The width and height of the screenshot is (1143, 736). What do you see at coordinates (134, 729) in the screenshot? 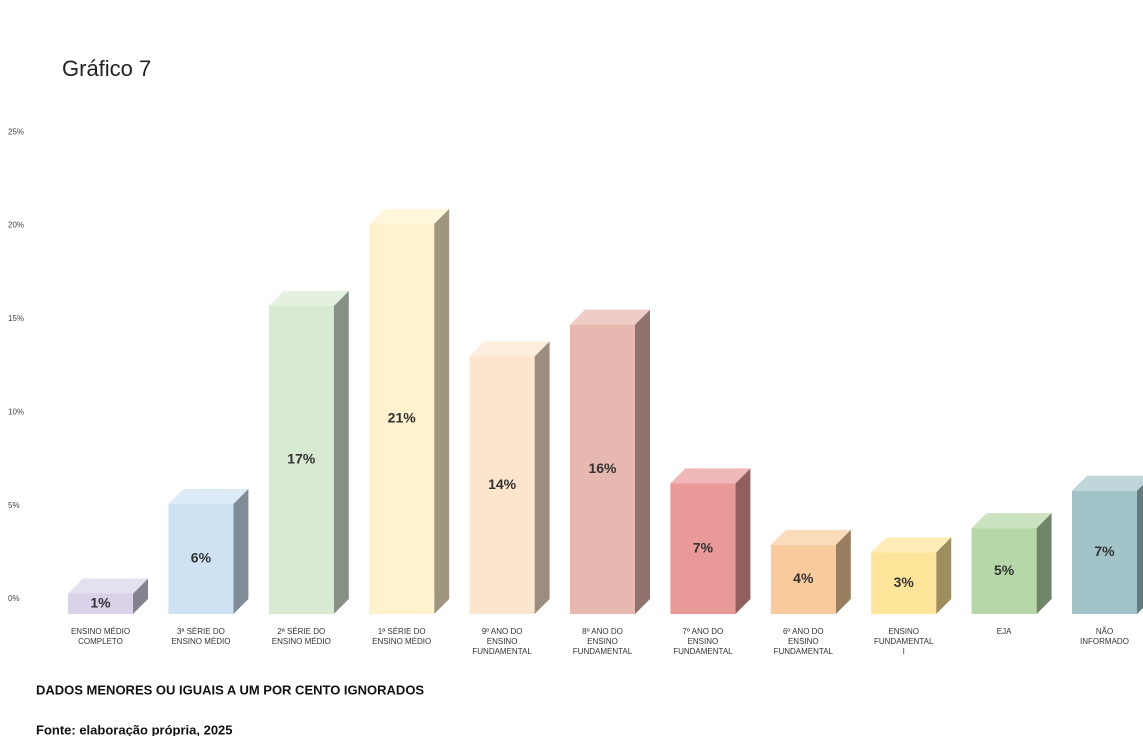
I see `source: Fonte: elaboração própria, 2025` at bounding box center [134, 729].